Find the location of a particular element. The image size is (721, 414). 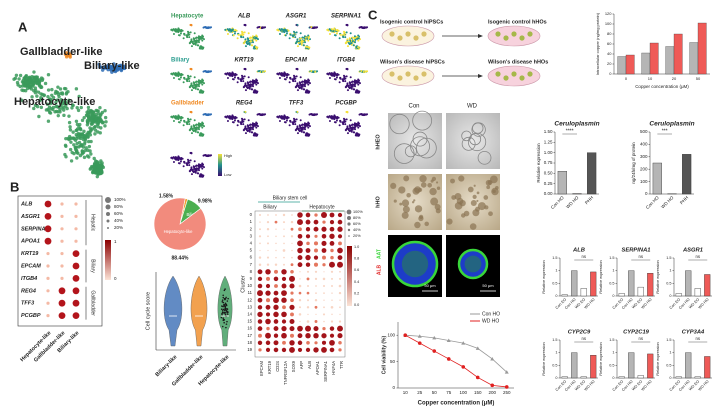

group-label: Biliary is located at coordinates (180, 61).